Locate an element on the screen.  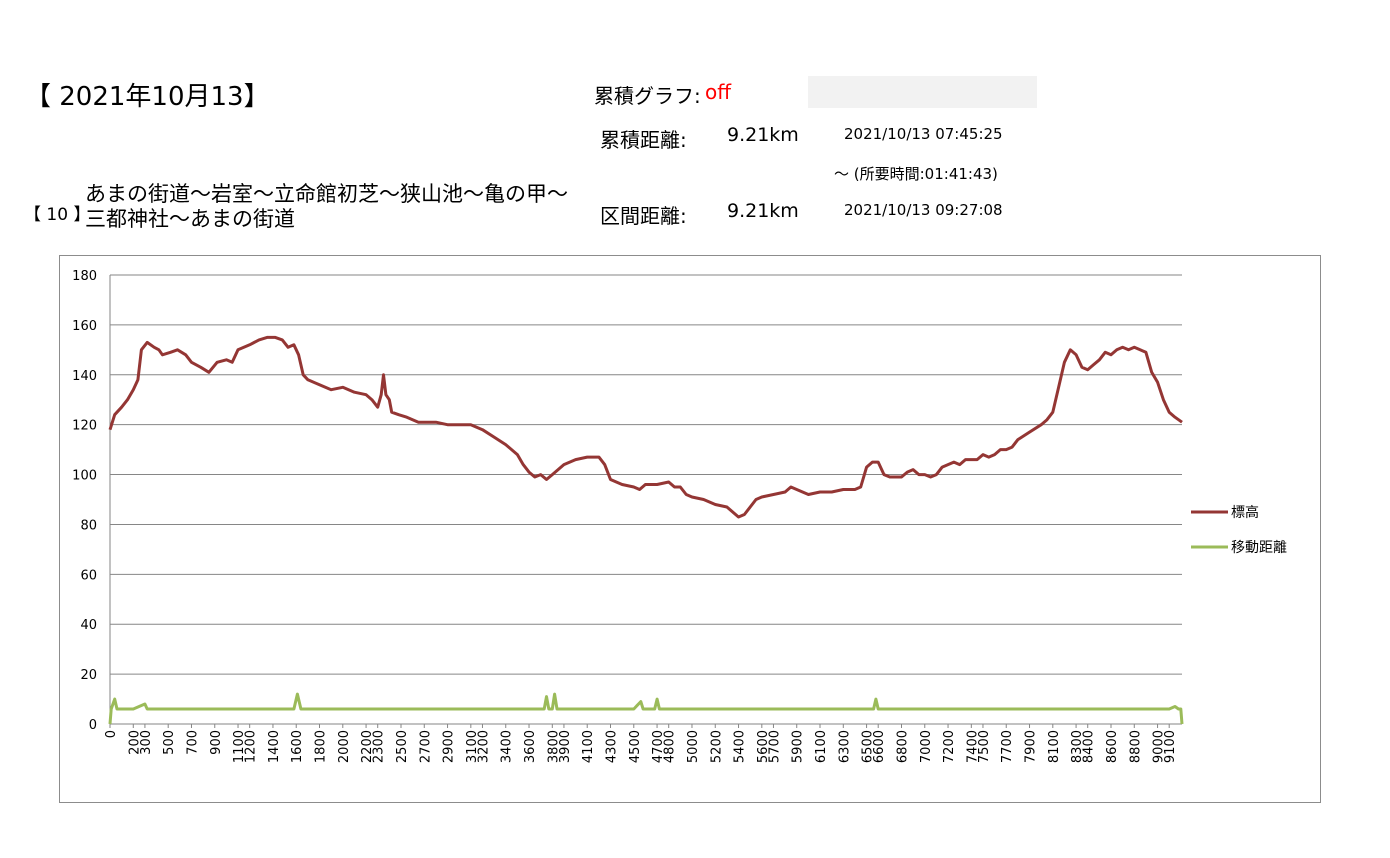
y-tick-label: 120 is located at coordinates (84, 426).